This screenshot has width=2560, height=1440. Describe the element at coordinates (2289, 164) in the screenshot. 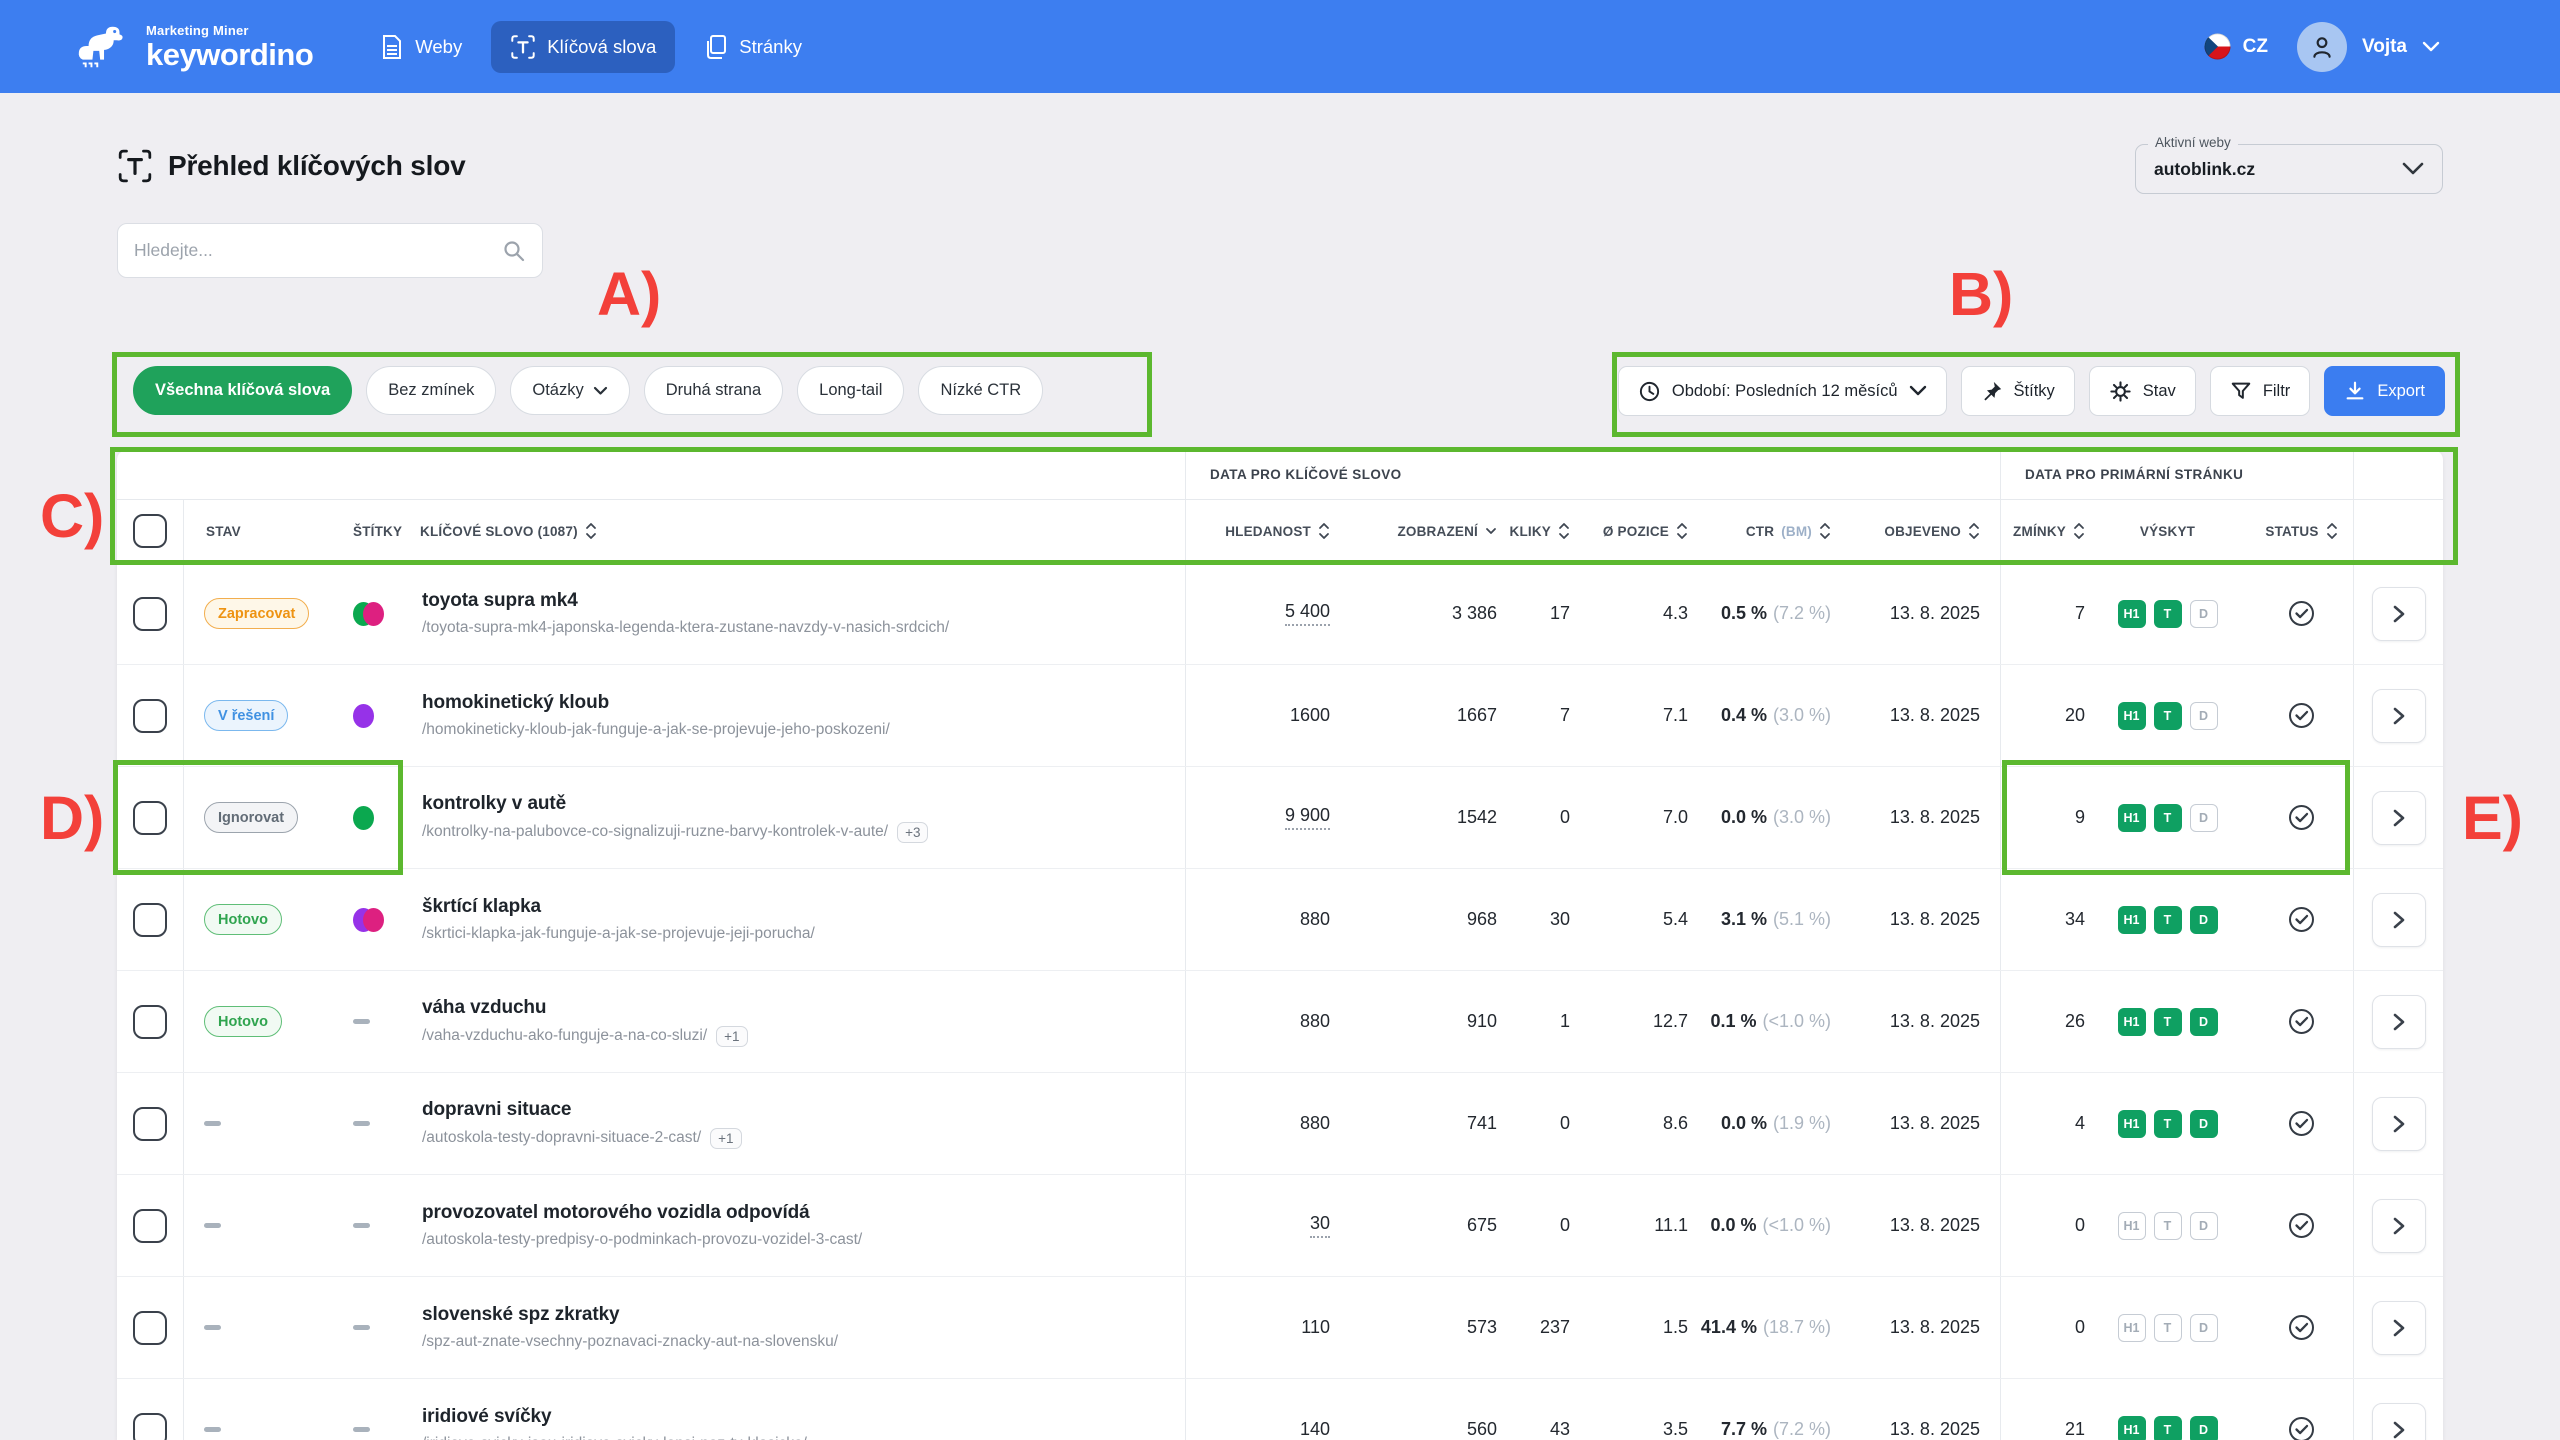

I see `active-web-select: Aktivní weby autoblink.cz` at that location.